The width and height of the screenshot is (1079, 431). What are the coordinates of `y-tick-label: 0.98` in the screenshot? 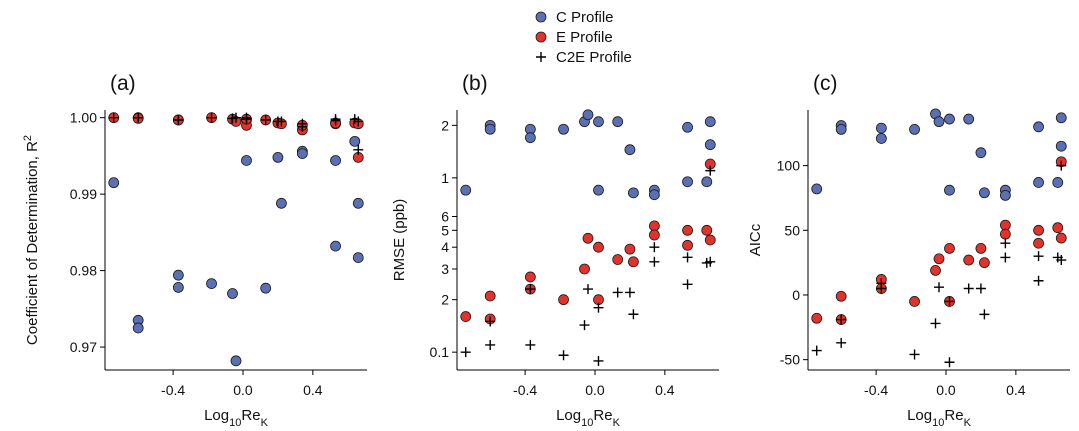 It's located at (83, 271).